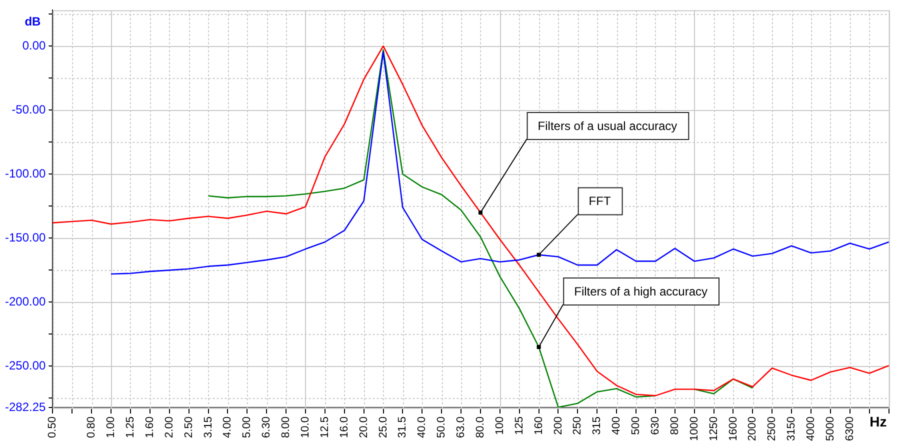  I want to click on x-tick-label: 1.00, so click(111, 427).